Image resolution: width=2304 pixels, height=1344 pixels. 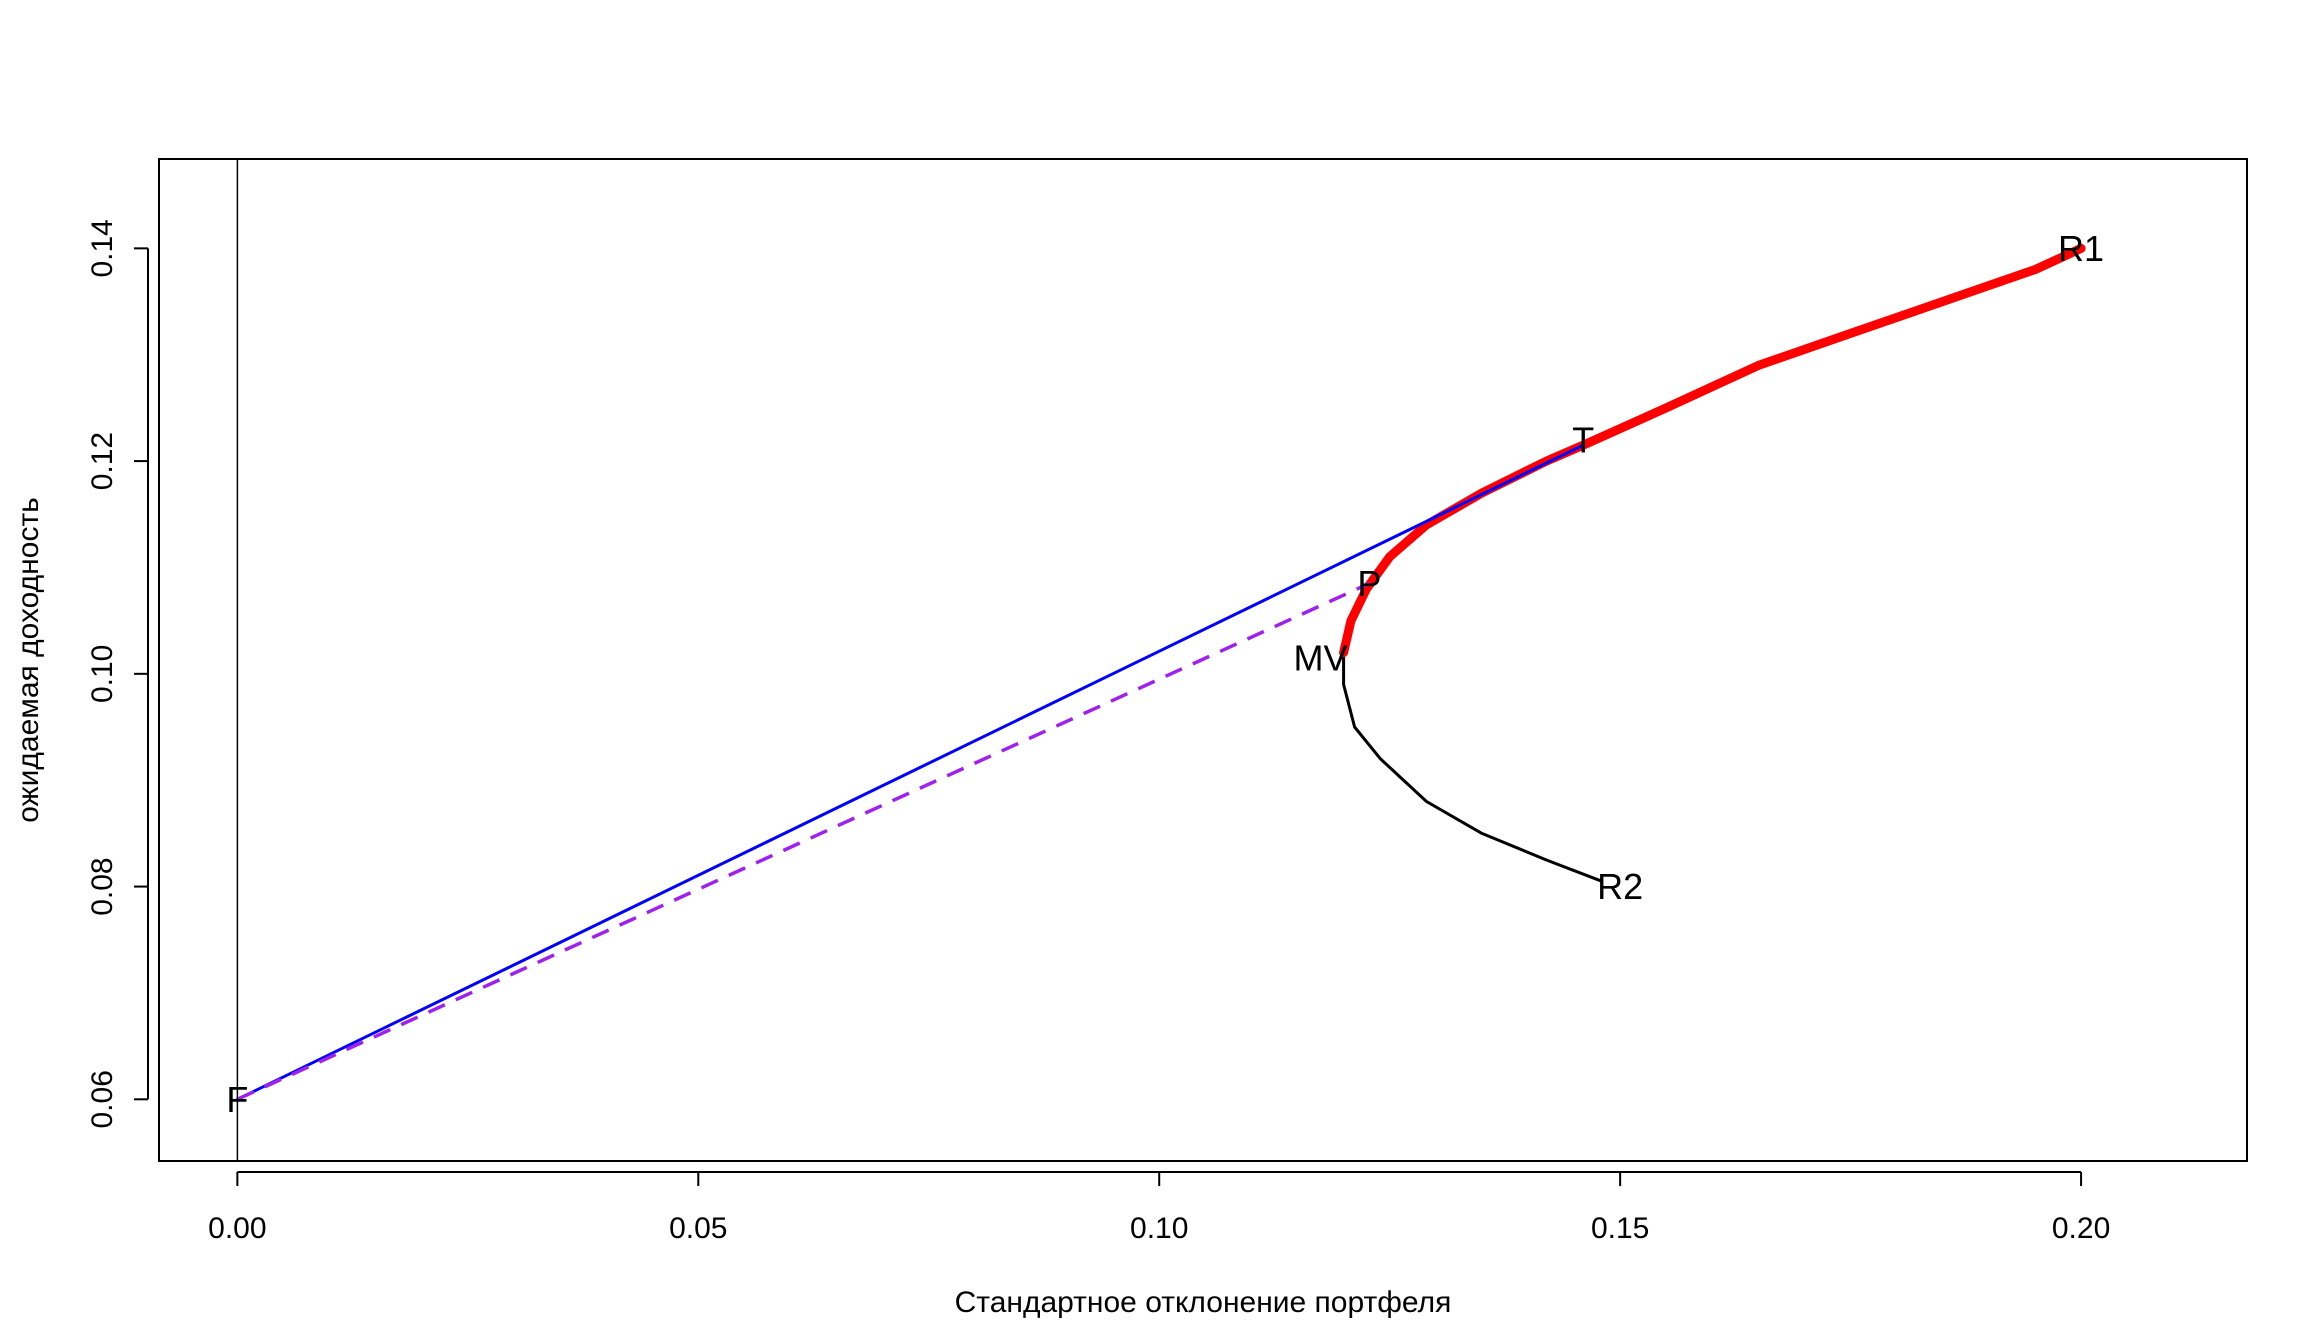 What do you see at coordinates (237, 1099) in the screenshot?
I see `point-label-f: F` at bounding box center [237, 1099].